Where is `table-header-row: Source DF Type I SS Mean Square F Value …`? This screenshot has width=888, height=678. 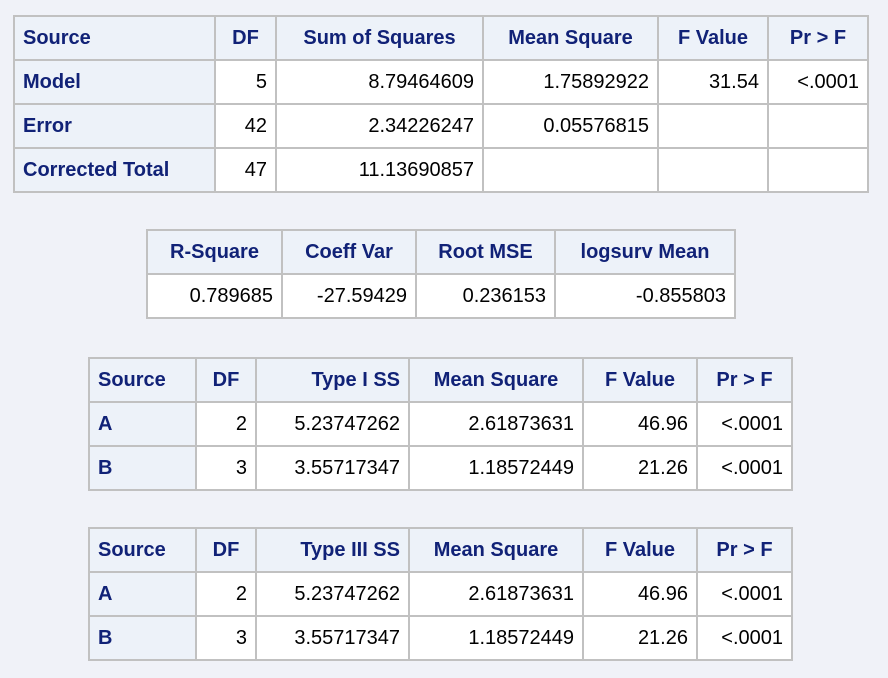 table-header-row: Source DF Type I SS Mean Square F Value … is located at coordinates (440, 380).